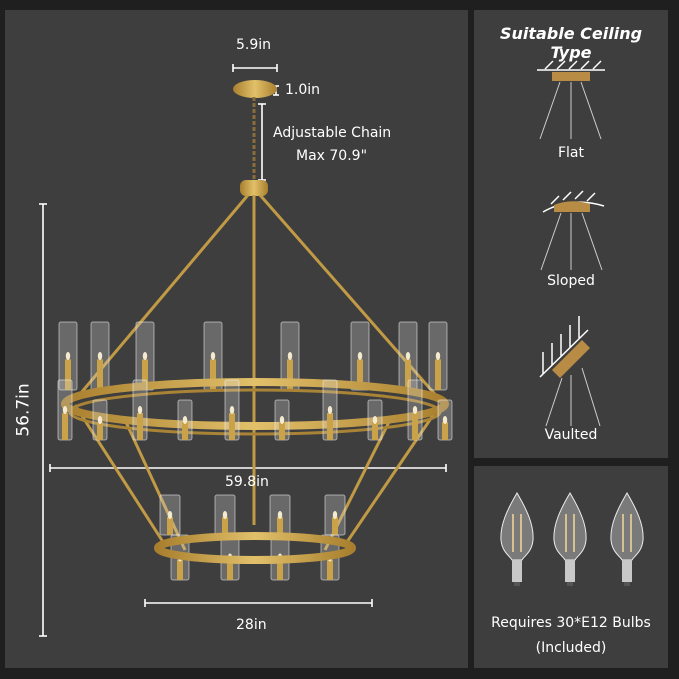 The height and width of the screenshot is (679, 679). What do you see at coordinates (572, 230) in the screenshot?
I see `sloped-ceiling-icon` at bounding box center [572, 230].